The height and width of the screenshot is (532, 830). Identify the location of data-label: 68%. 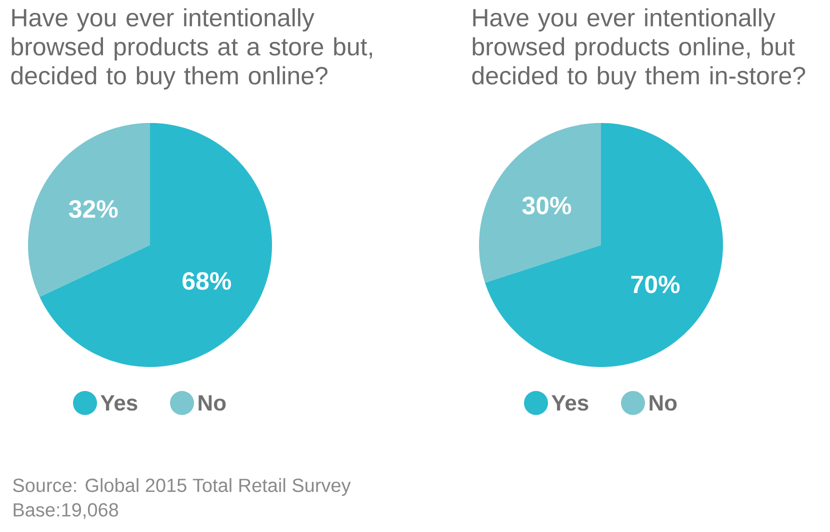
(207, 281).